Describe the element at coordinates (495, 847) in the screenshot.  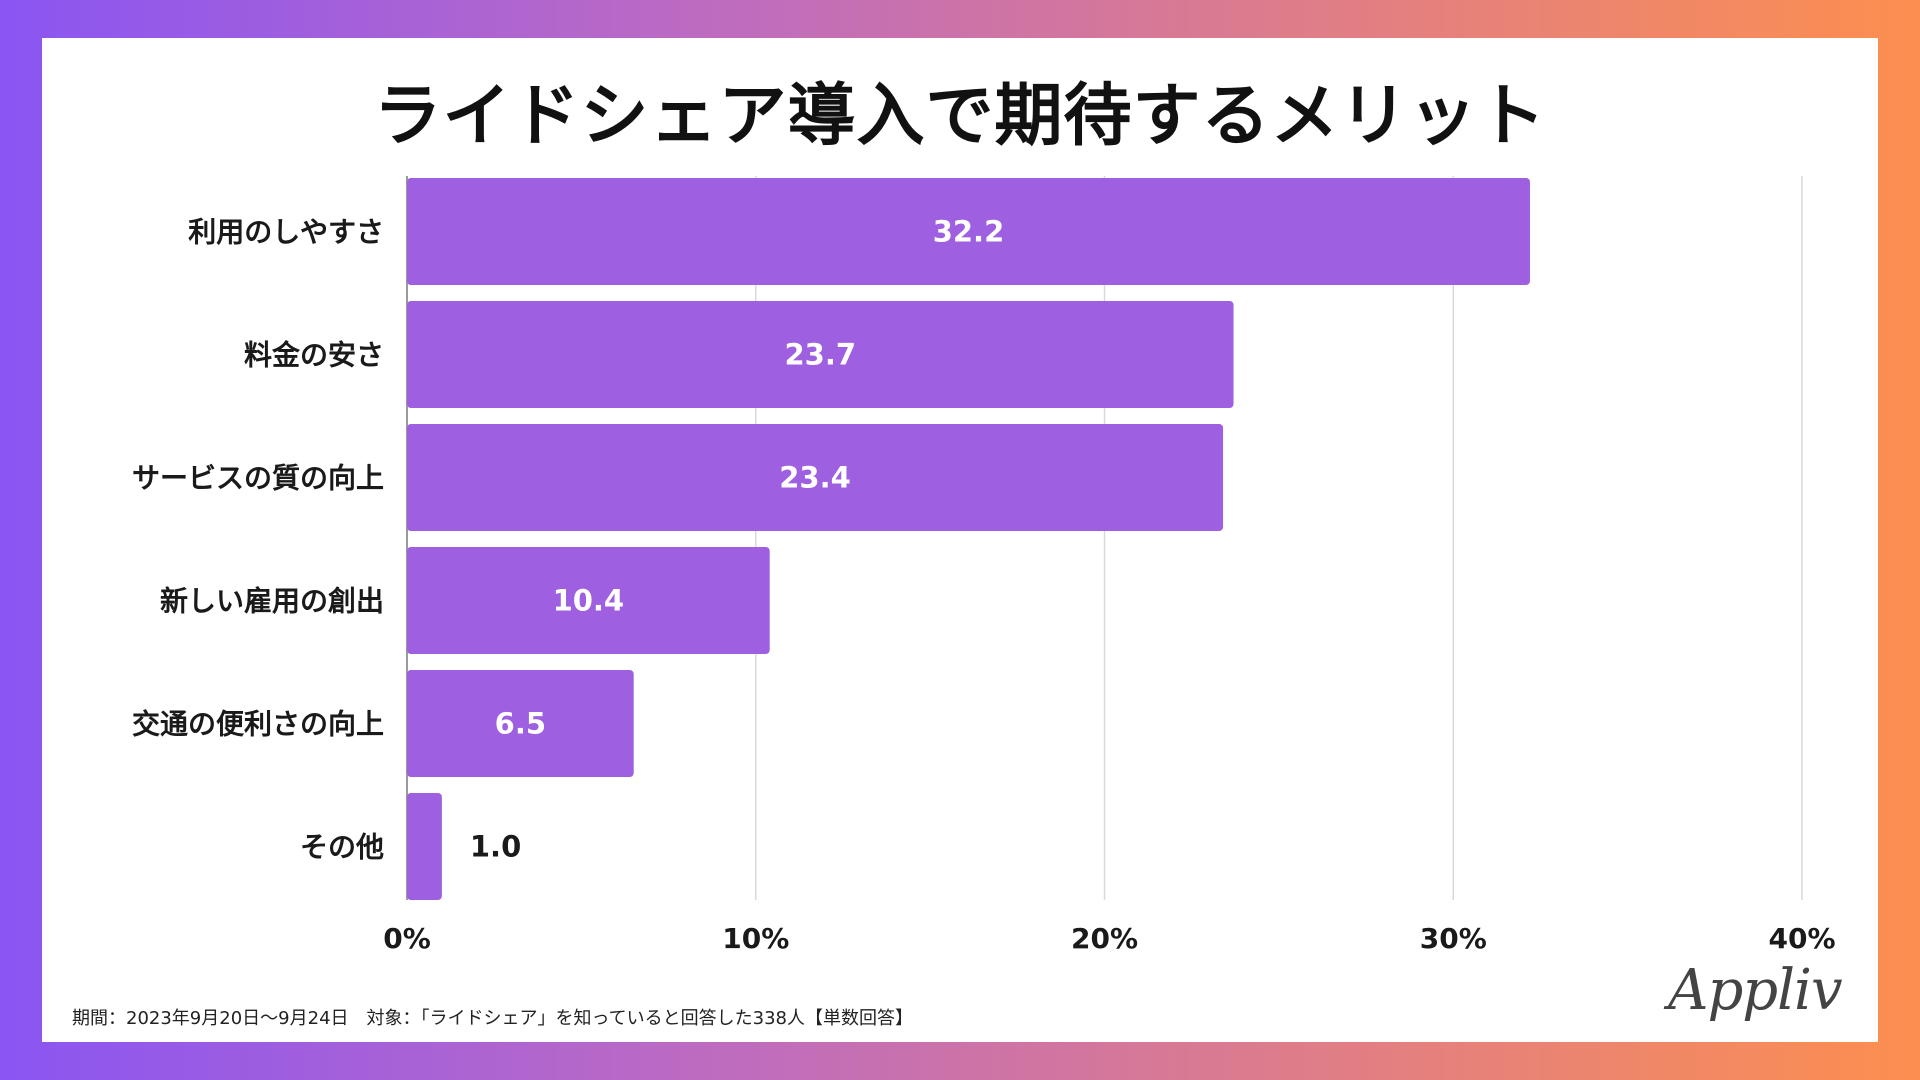
I see `value-label: 1.0` at that location.